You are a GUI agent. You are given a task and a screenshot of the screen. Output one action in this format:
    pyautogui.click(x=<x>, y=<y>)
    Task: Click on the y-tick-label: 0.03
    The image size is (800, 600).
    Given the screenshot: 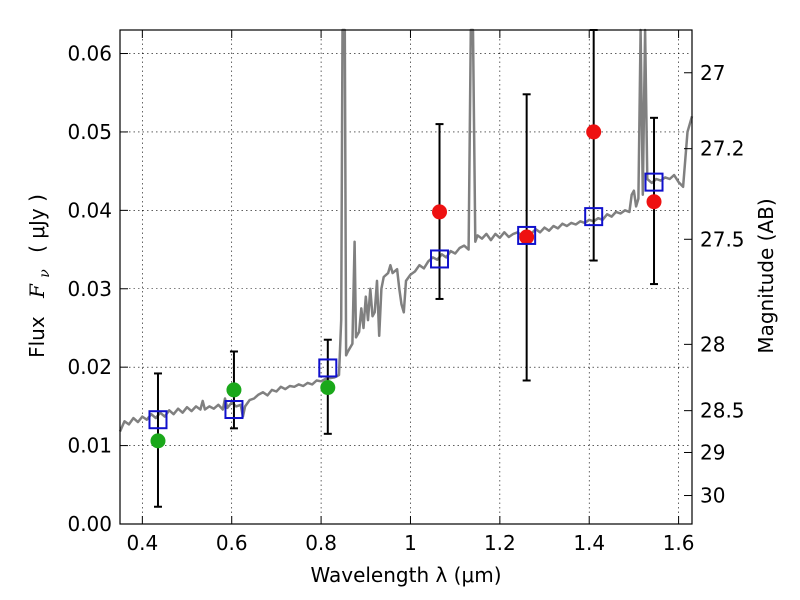 What is the action you would take?
    pyautogui.click(x=89, y=289)
    